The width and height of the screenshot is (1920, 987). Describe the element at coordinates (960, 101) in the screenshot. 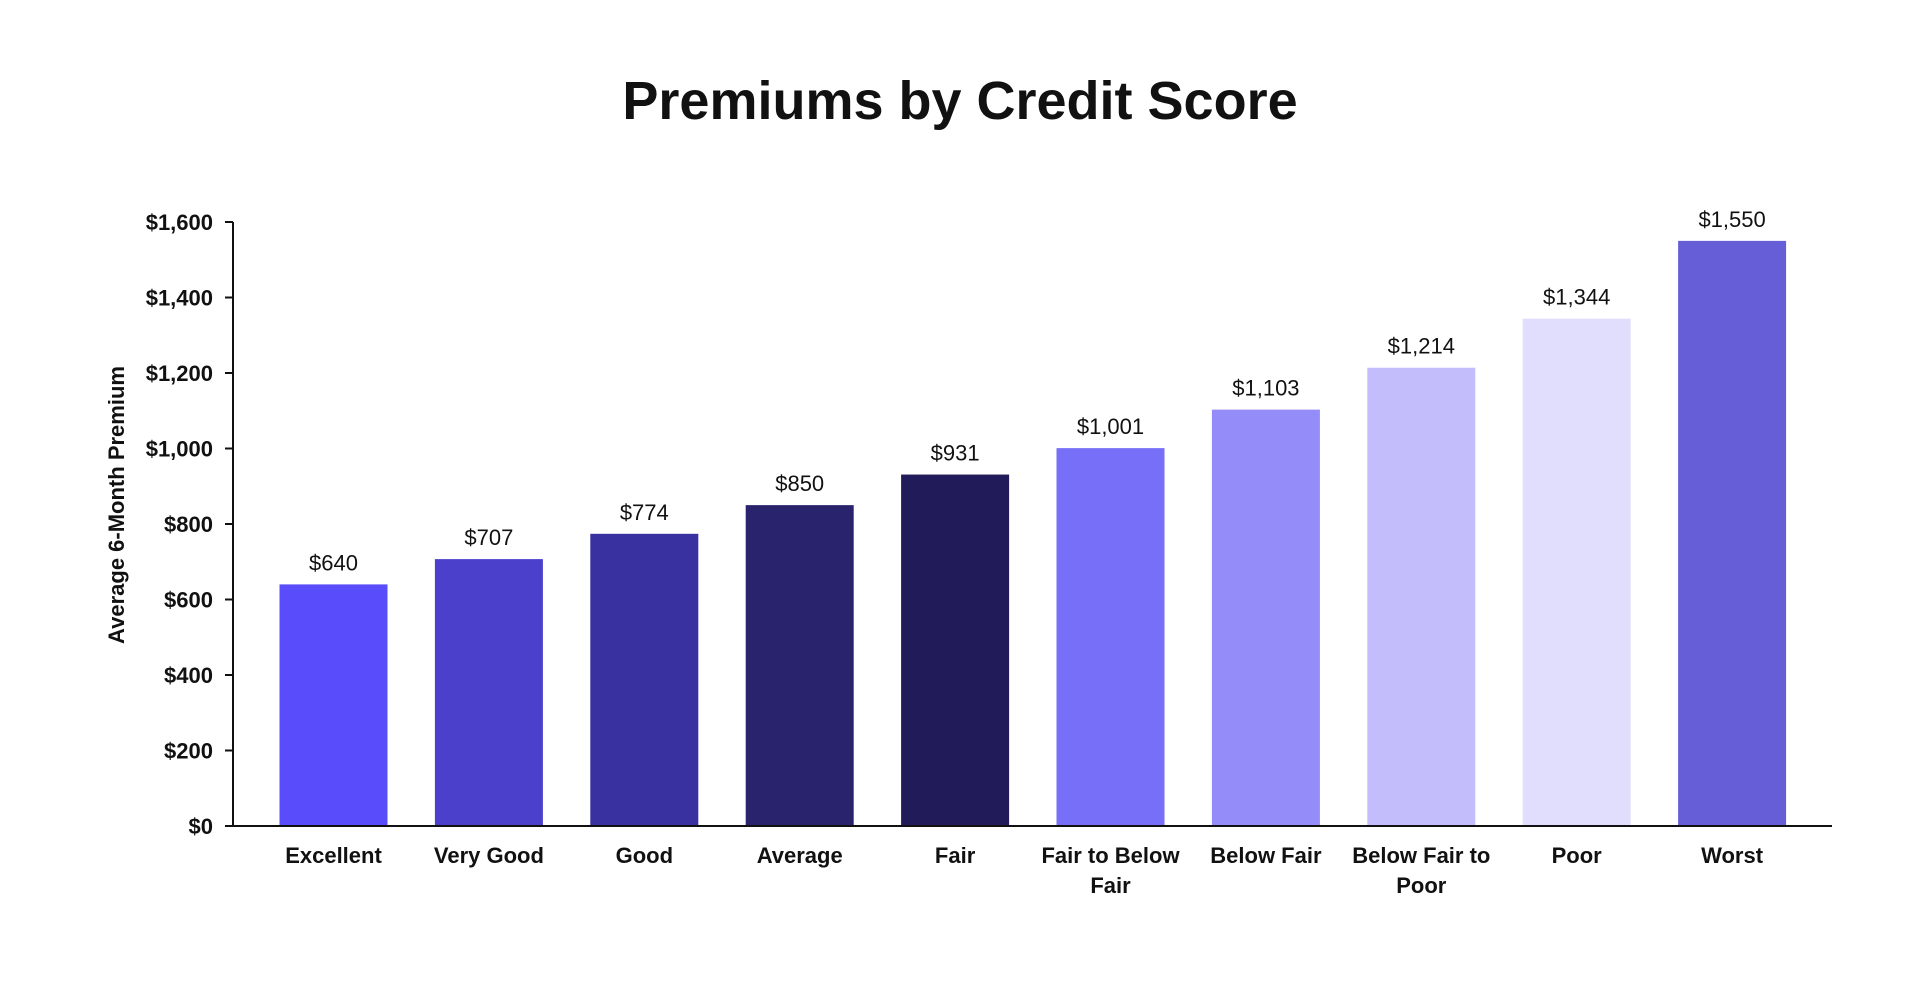

I see `chart-title: Premiums by Credit Score` at that location.